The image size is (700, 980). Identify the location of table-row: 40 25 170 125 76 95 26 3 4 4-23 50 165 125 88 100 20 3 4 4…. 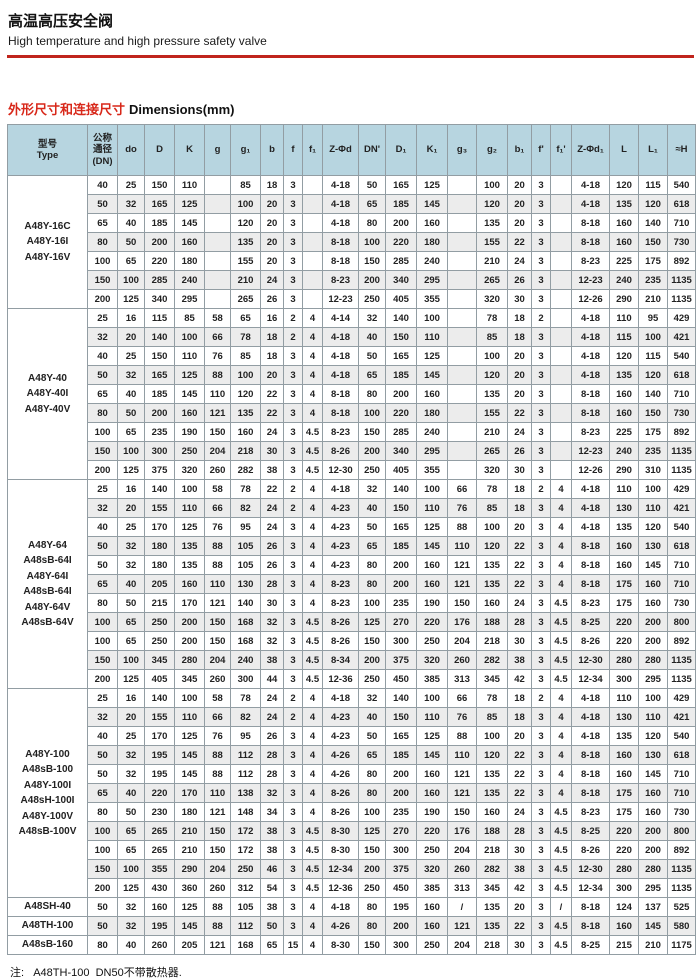
(352, 736).